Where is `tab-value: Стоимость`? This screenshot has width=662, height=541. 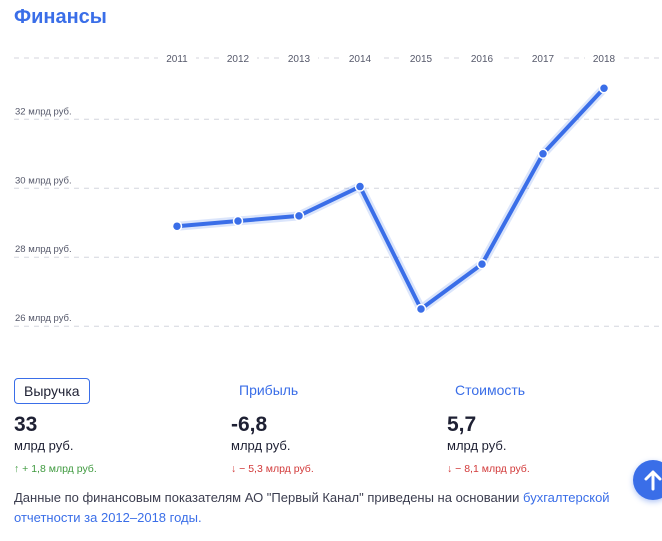 tab-value: Стоимость is located at coordinates (490, 390).